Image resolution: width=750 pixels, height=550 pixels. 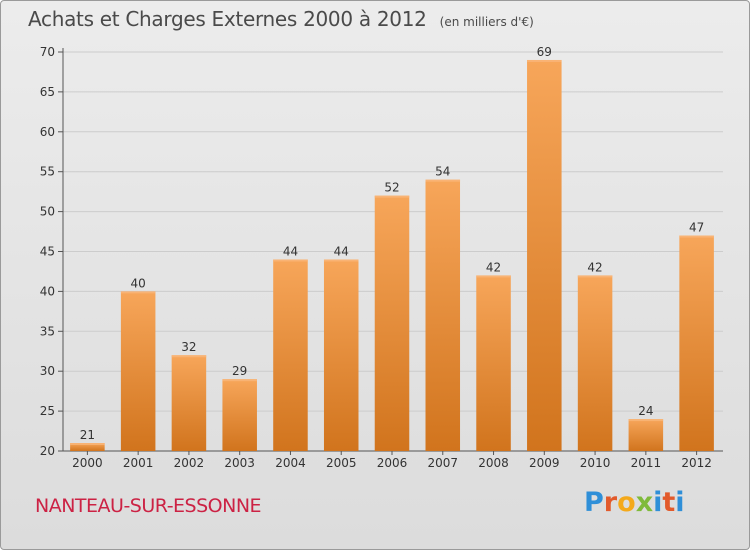 I want to click on x-tick-label: 2004, so click(x=290, y=463).